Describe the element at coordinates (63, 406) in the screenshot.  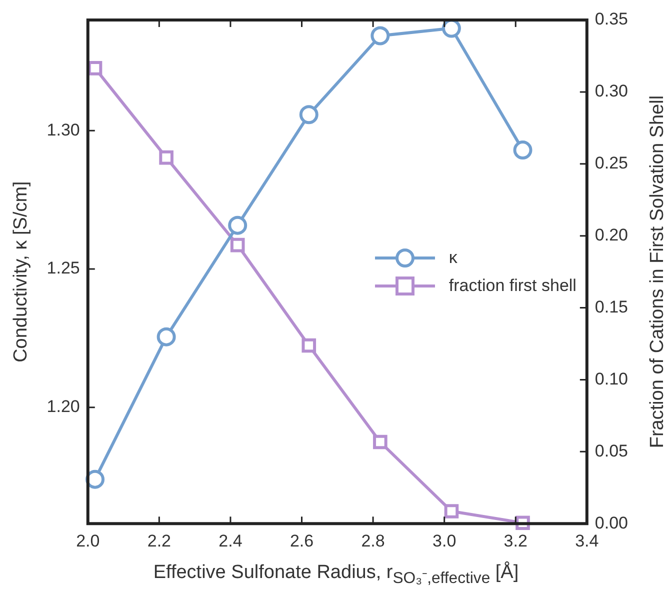
I see `y-tick-label: 1.20` at that location.